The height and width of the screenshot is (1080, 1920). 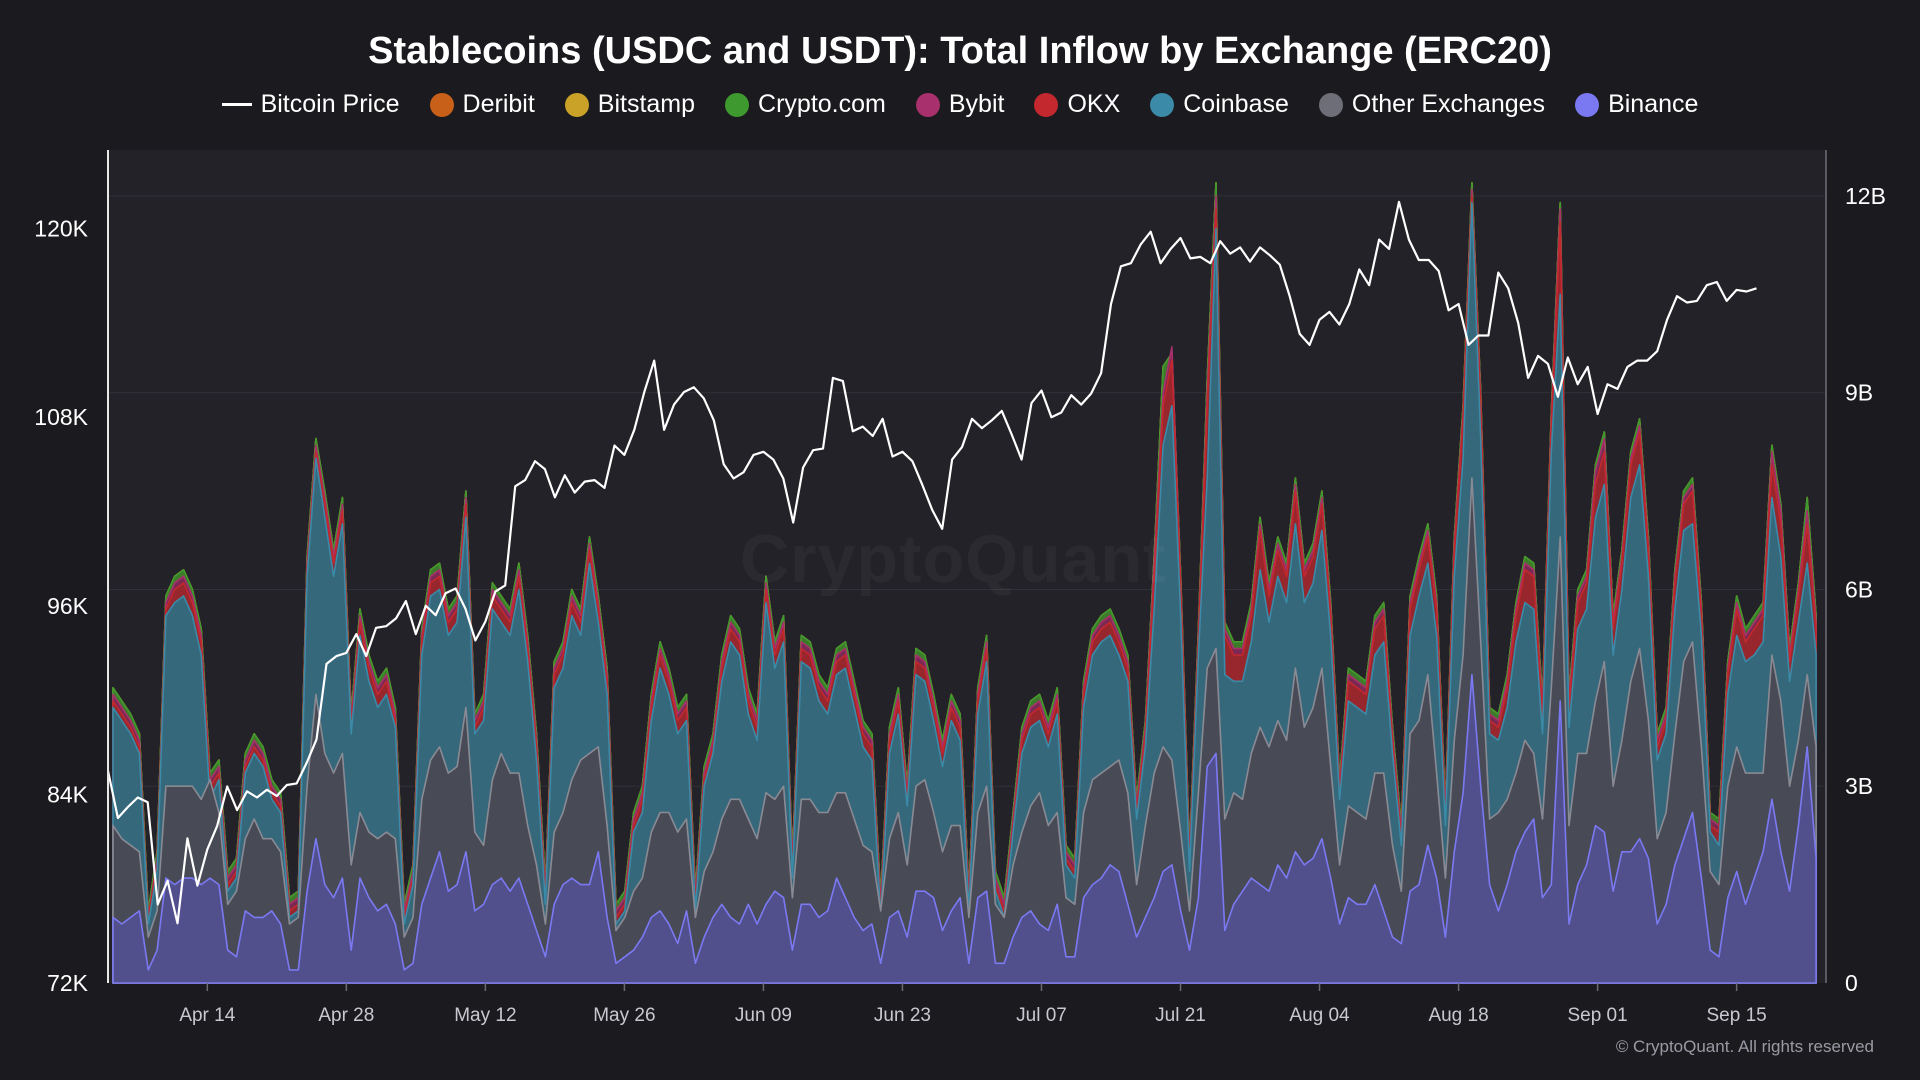 What do you see at coordinates (1744, 1046) in the screenshot?
I see `copyright-notice: © CryptoQuant. All rights reserved` at bounding box center [1744, 1046].